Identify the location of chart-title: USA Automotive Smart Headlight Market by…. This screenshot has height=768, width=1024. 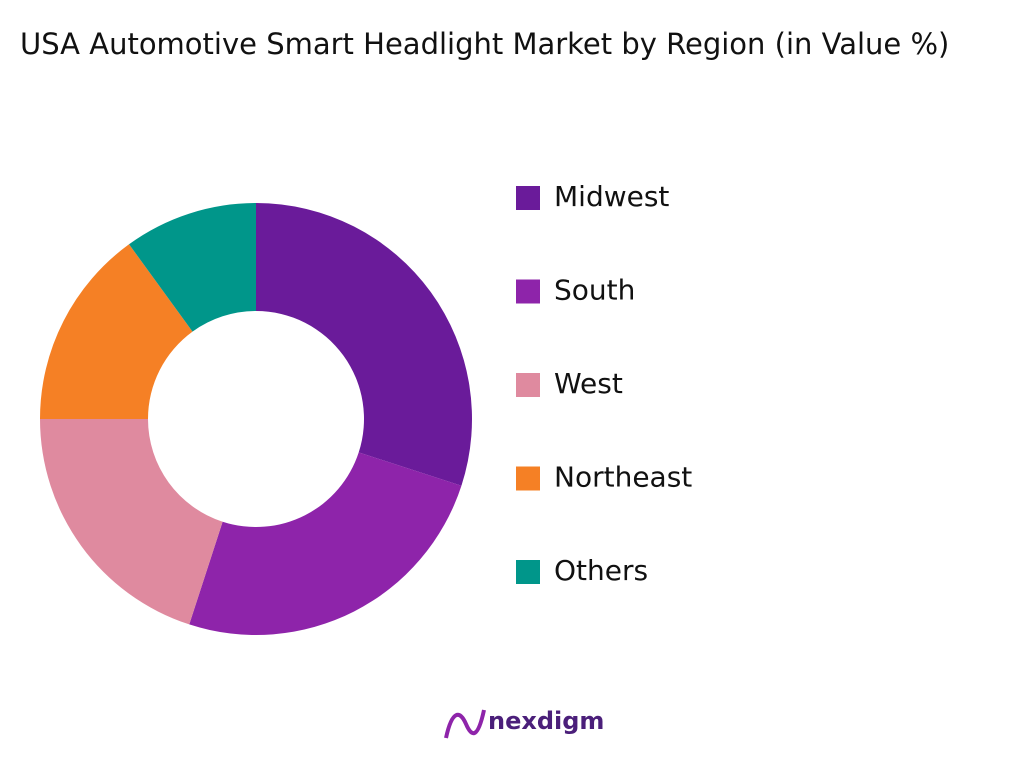
(485, 44).